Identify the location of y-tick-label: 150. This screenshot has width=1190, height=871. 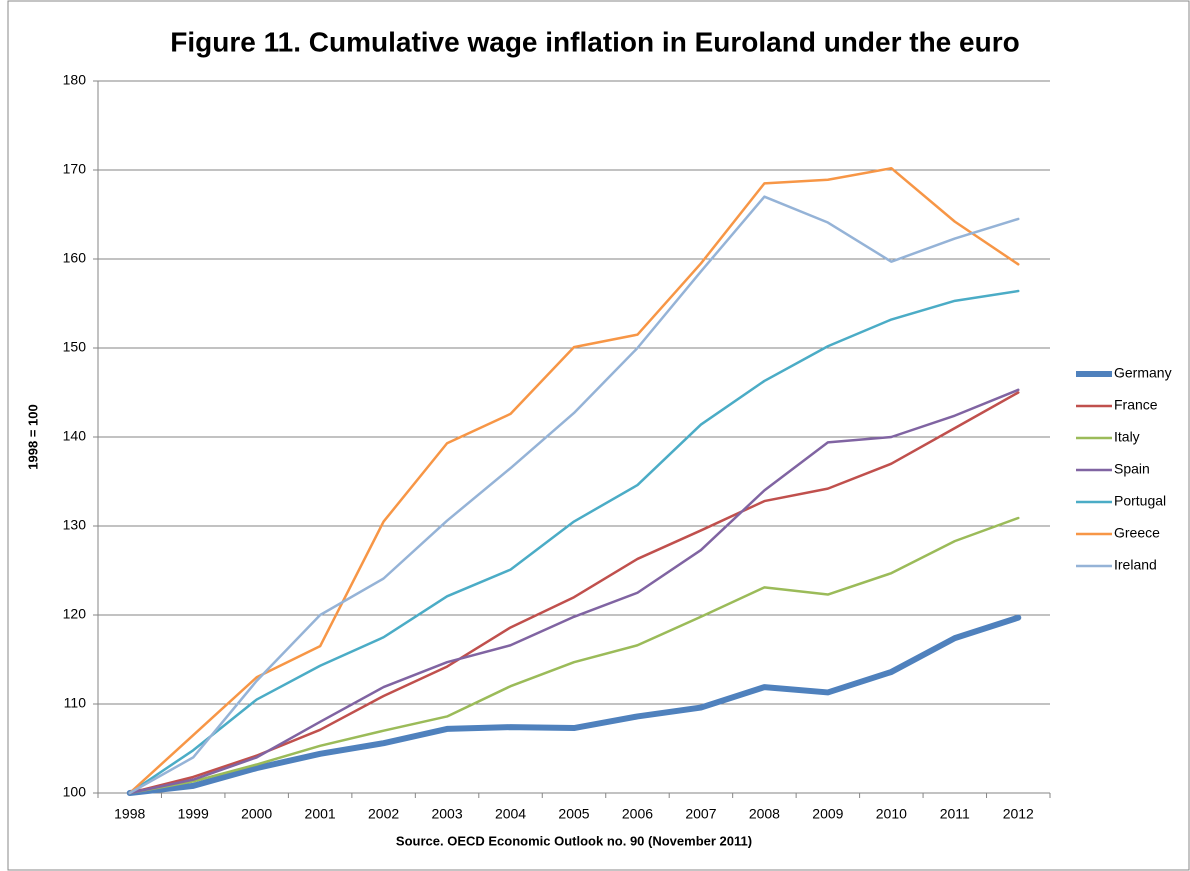
(75, 347).